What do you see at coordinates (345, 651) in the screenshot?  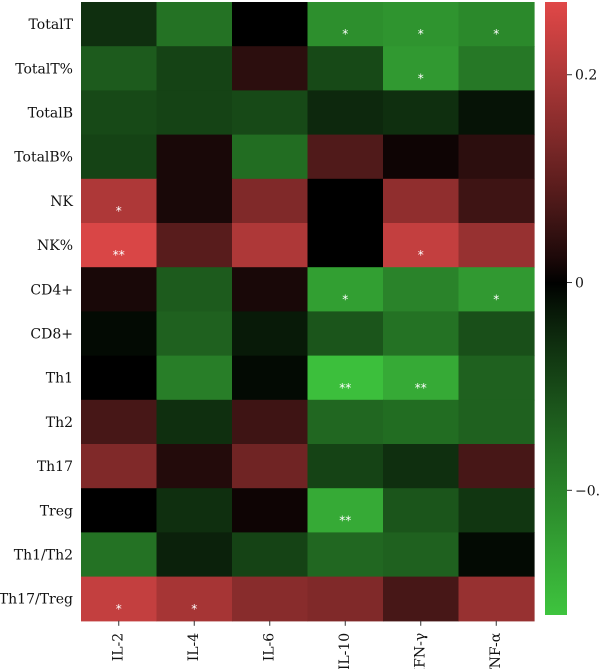 I see `column-label: IL-10` at bounding box center [345, 651].